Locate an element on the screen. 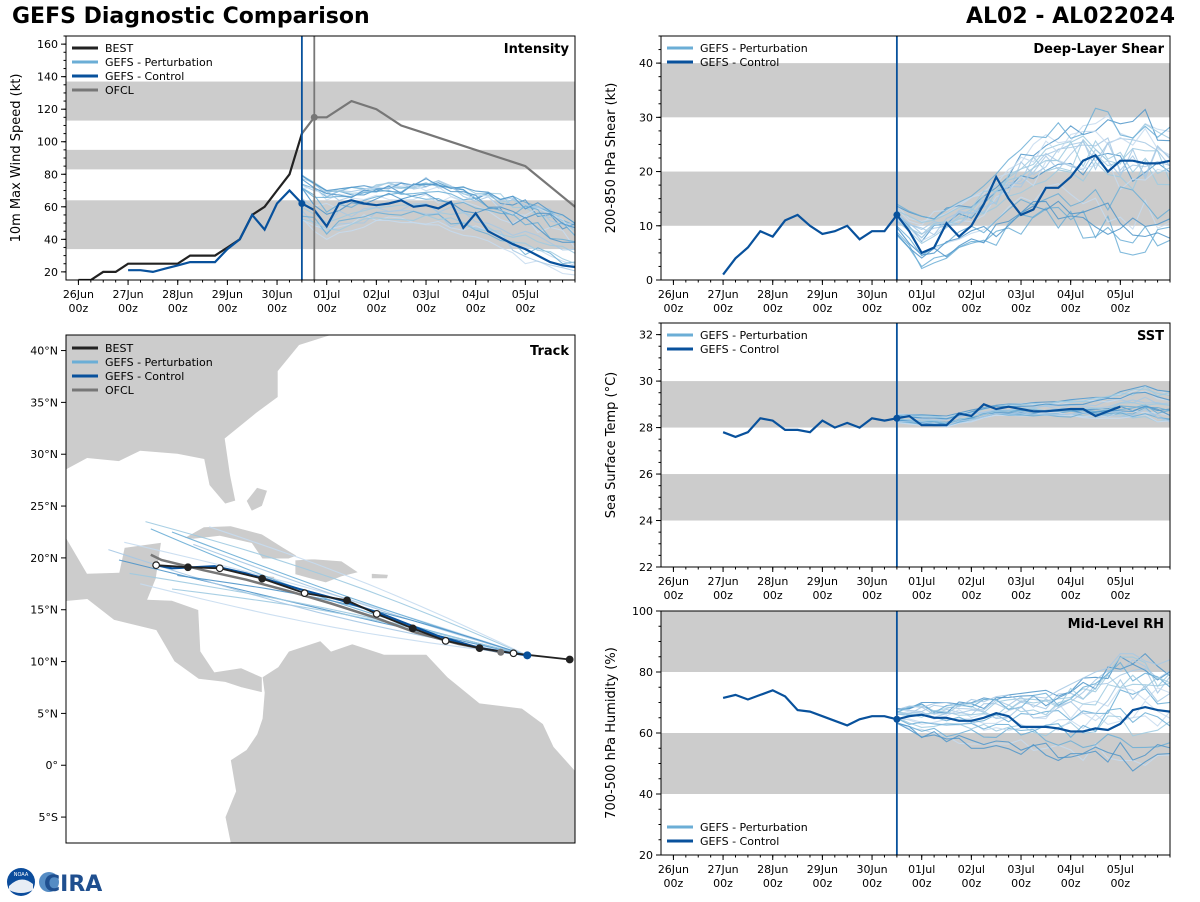  noaa-seal-text: NOAA is located at coordinates (21, 875).